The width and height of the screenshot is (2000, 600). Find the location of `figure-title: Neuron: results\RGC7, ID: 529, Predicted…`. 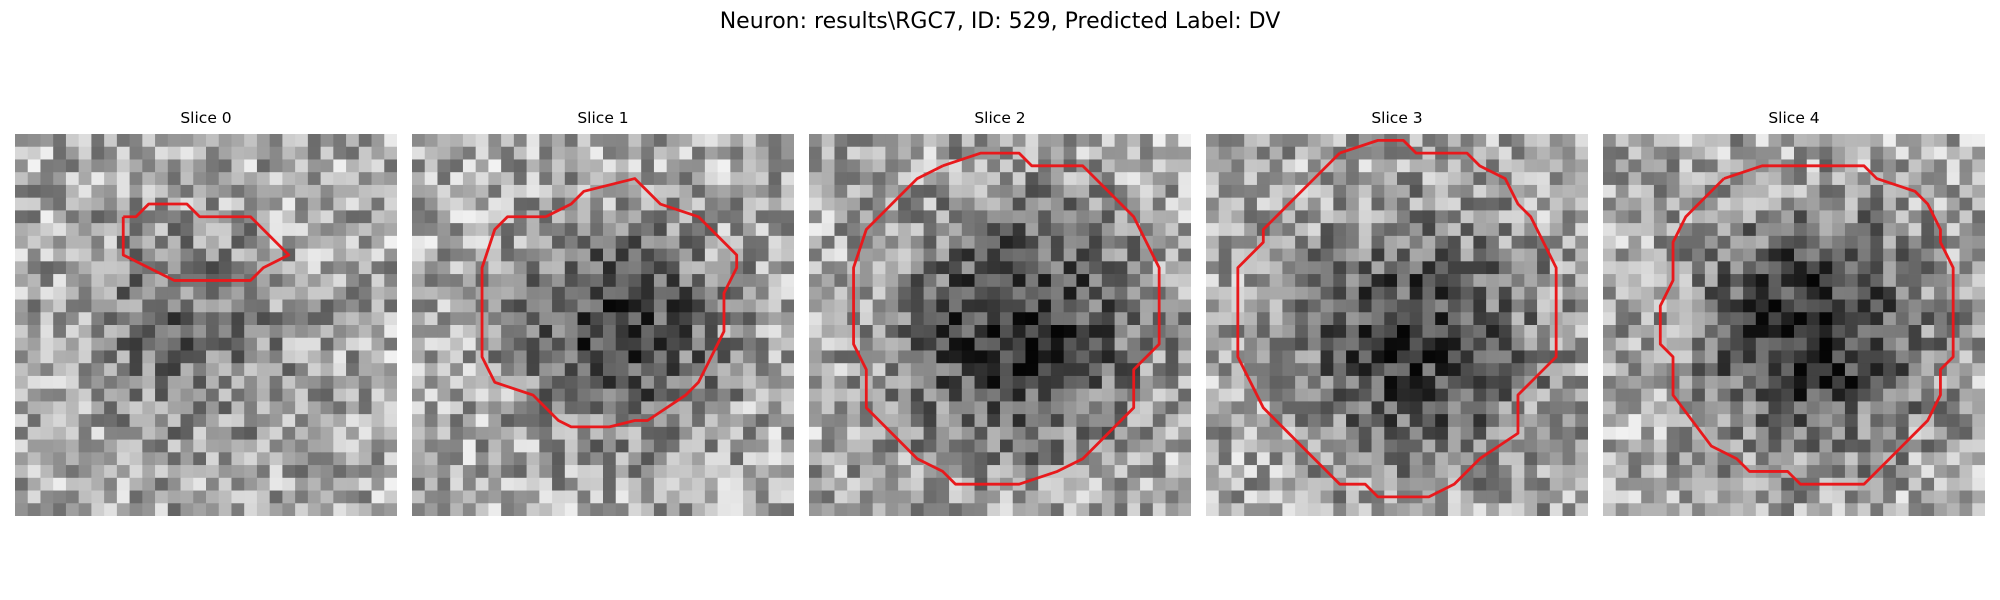

figure-title: Neuron: results\RGC7, ID: 529, Predicted… is located at coordinates (1000, 21).